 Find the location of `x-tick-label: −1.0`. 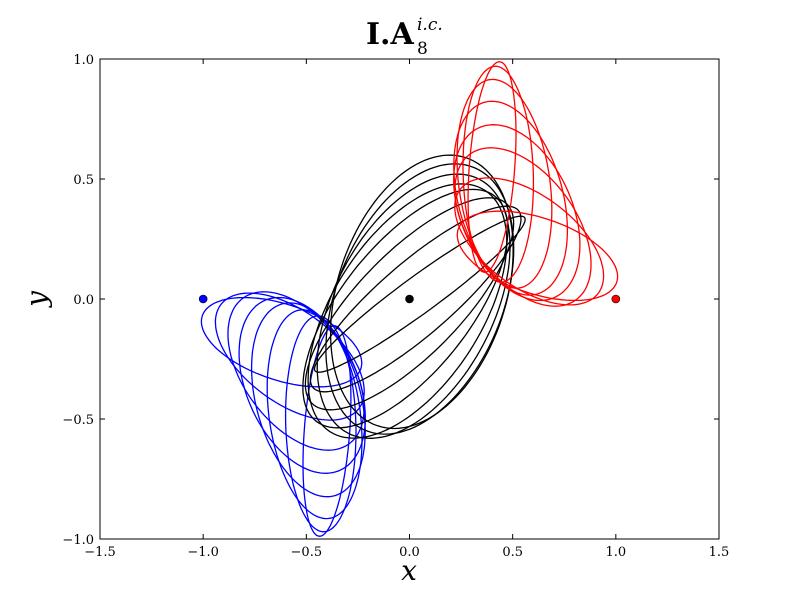

x-tick-label: −1.0 is located at coordinates (203, 552).